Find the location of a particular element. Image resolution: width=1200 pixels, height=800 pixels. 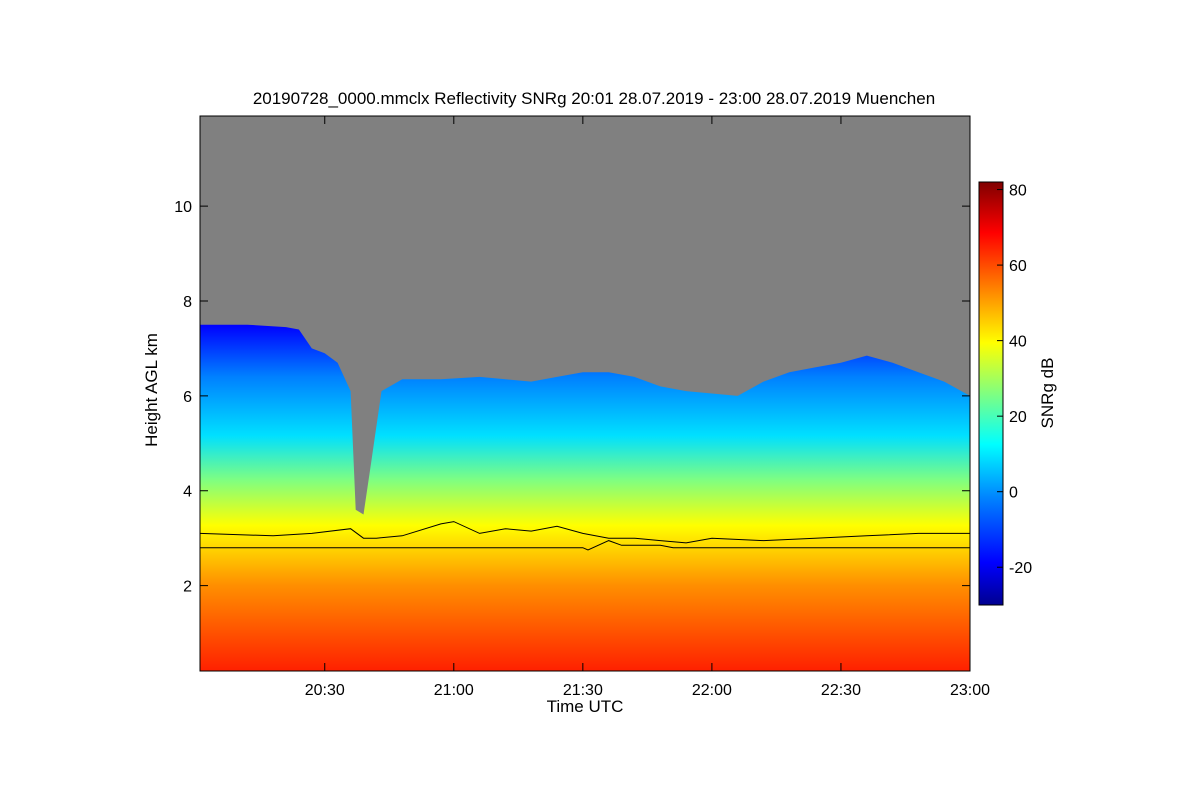

colorbar-title: SNRg dB is located at coordinates (1047, 393).